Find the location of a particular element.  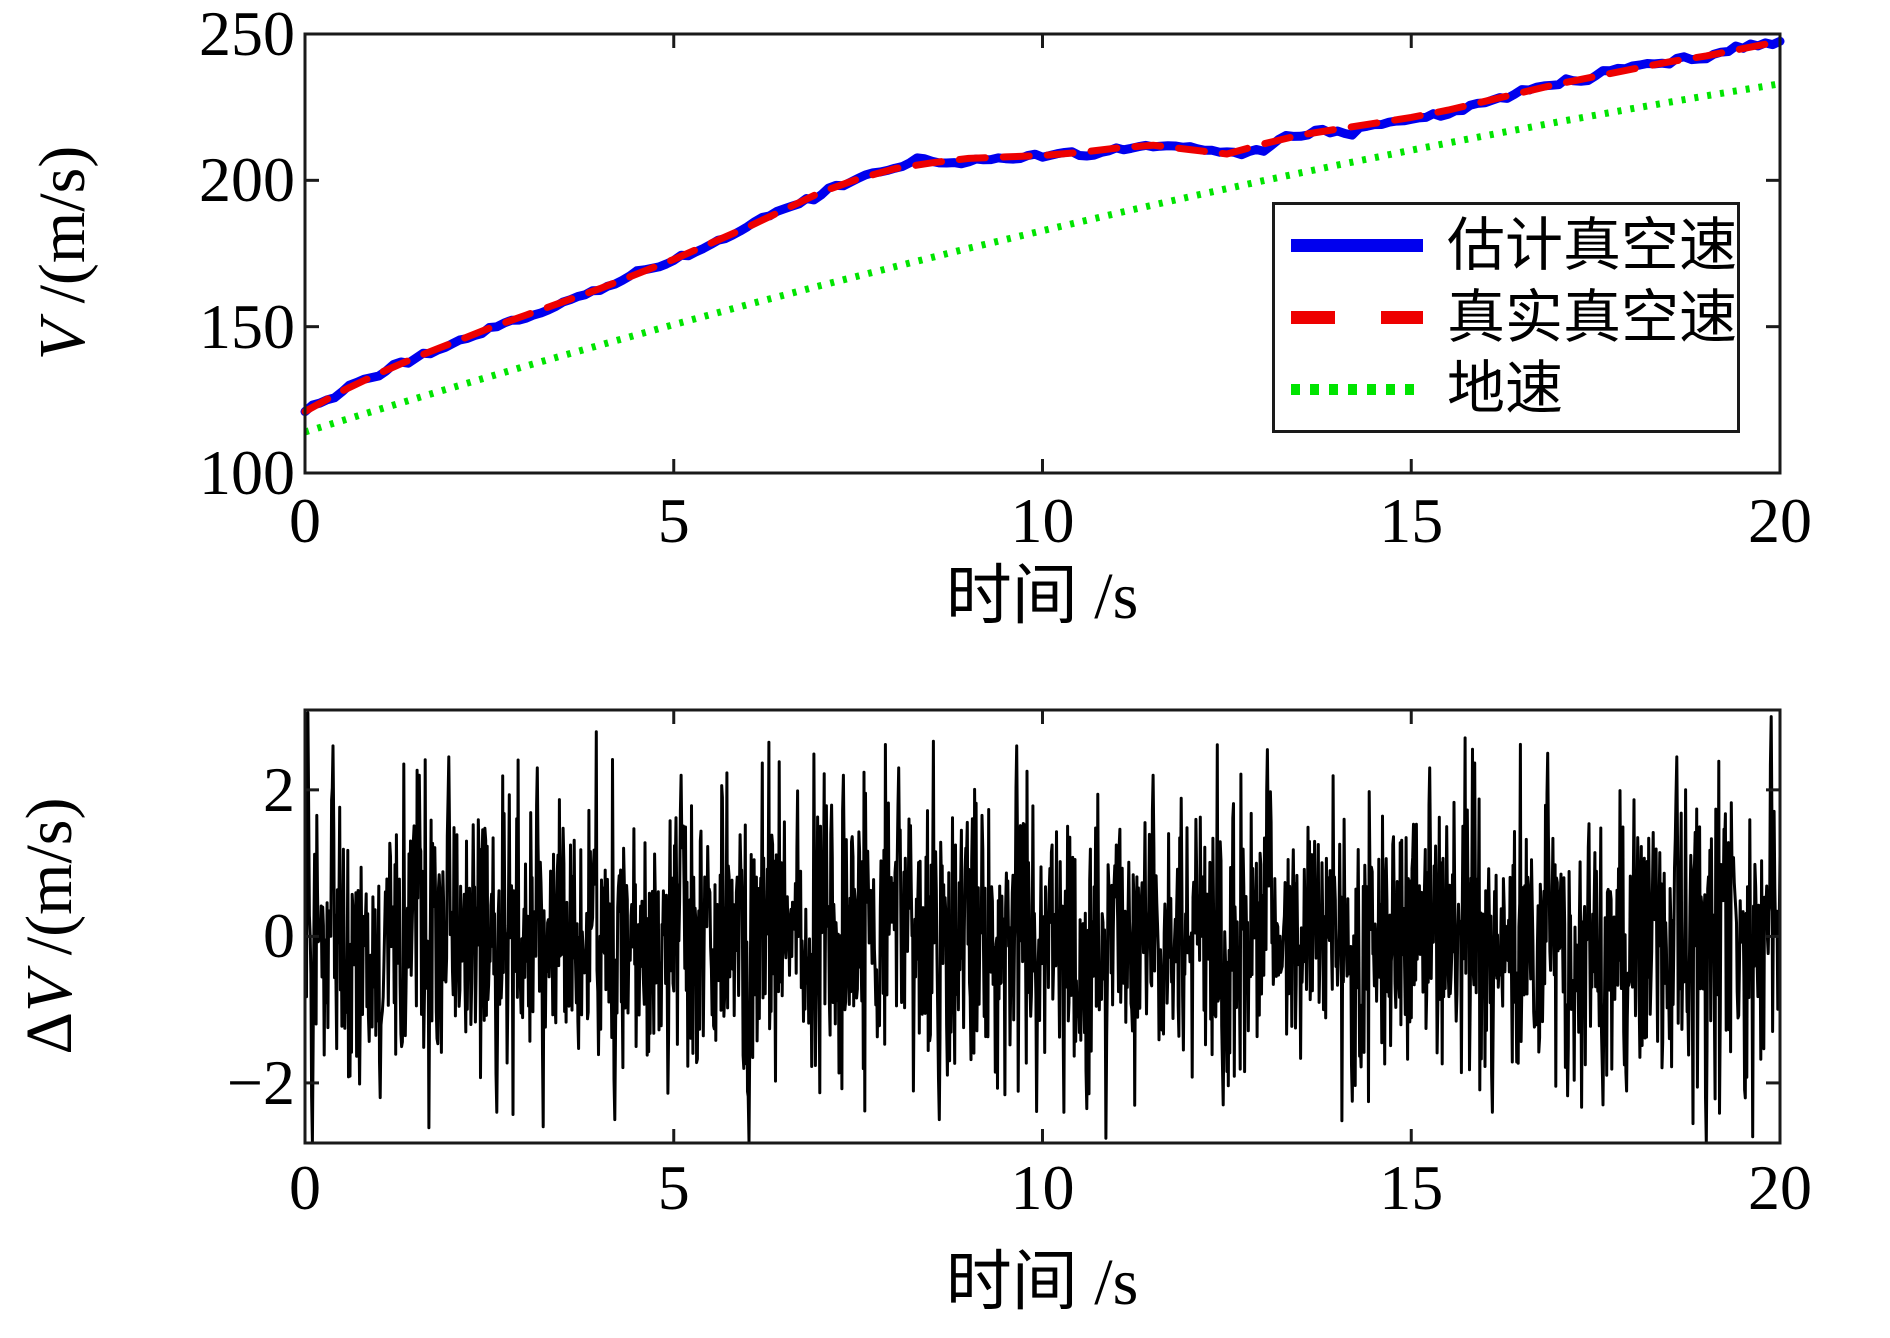

y-tick-label: 100 is located at coordinates (247, 472).